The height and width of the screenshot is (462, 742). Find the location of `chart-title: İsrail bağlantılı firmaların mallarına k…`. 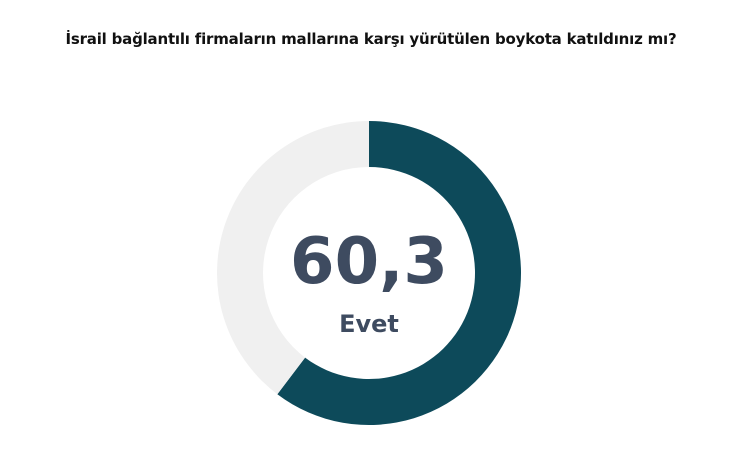

chart-title: İsrail bağlantılı firmaların mallarına k… is located at coordinates (371, 39).